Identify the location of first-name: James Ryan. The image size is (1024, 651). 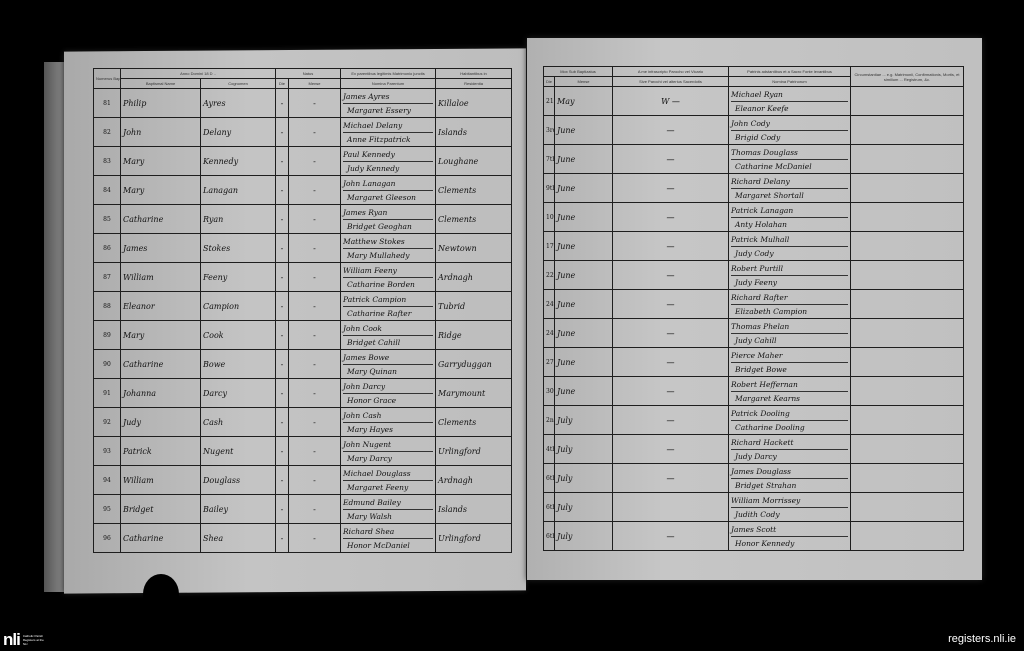
(388, 213).